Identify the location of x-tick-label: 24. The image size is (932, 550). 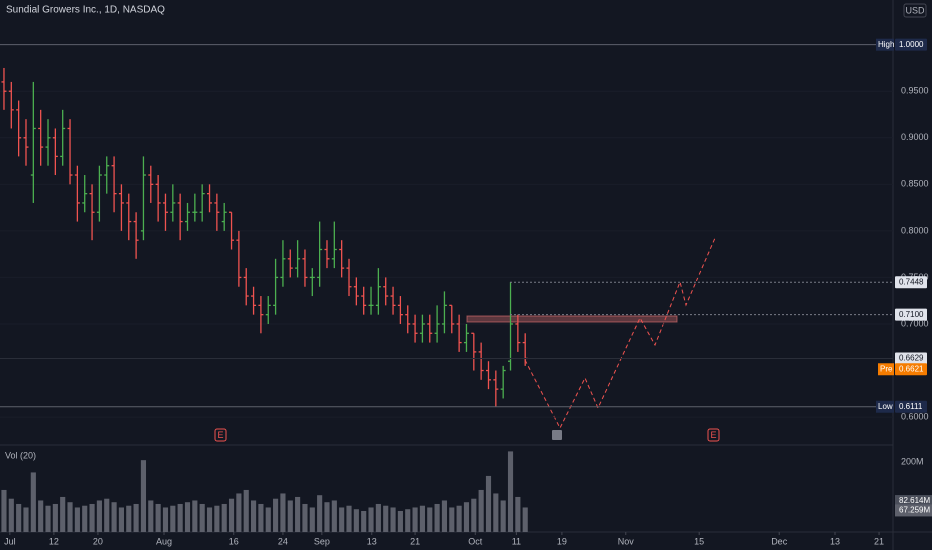
(283, 541).